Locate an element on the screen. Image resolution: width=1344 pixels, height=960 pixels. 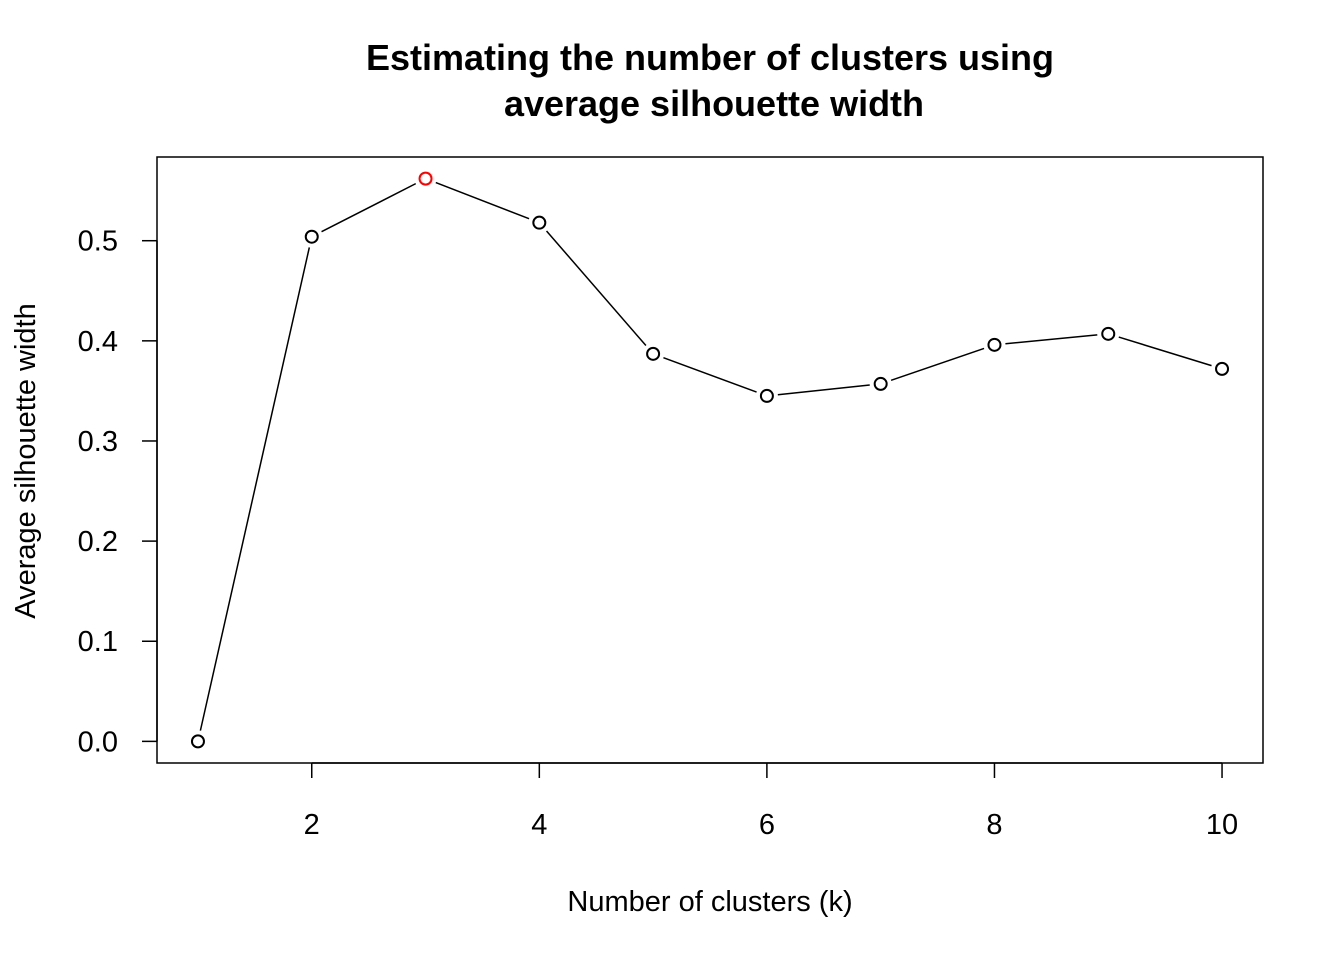
x-axis-label: Number of clusters (k) is located at coordinates (709, 902).